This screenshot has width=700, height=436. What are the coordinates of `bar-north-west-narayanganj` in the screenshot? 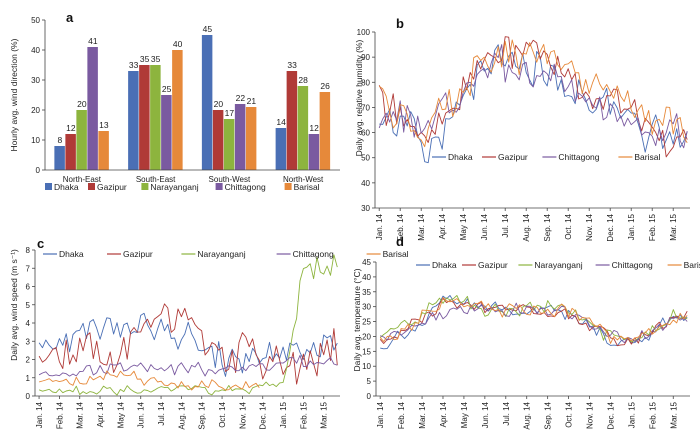 It's located at (303, 128).